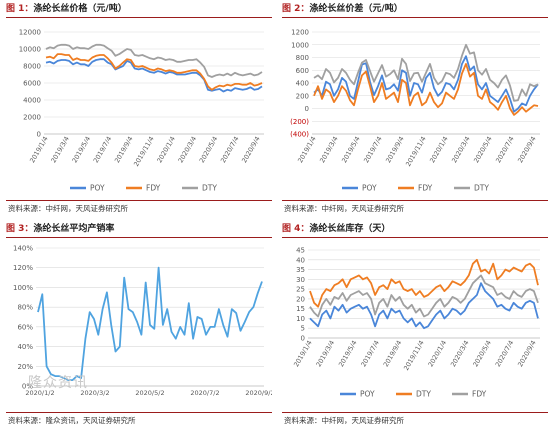  Describe the element at coordinates (32, 67) in the screenshot. I see `y-tick-label: 8000` at that location.